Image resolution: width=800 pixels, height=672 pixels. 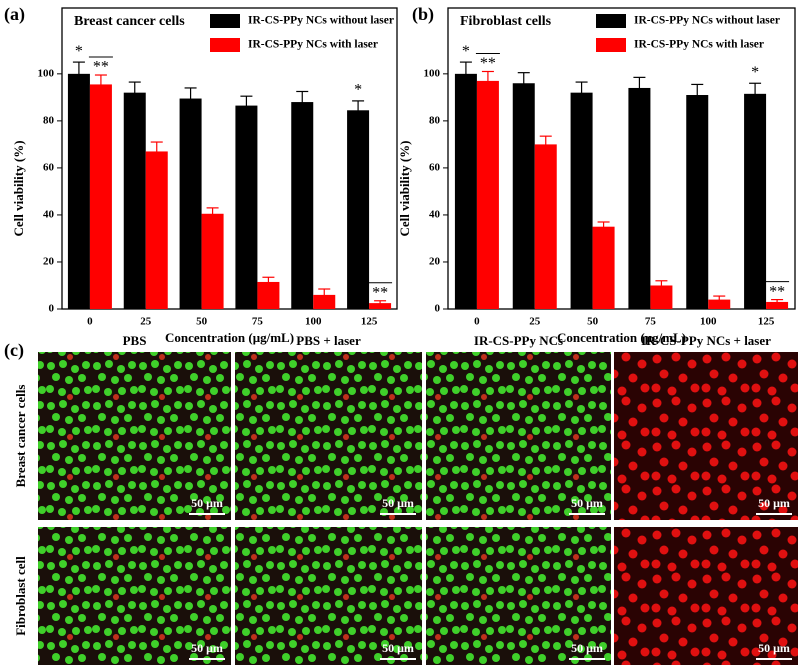 What do you see at coordinates (423, 14) in the screenshot?
I see `panel-label: (b)` at bounding box center [423, 14].